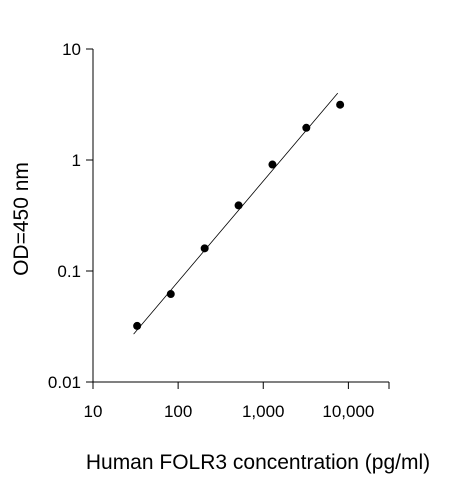 This screenshot has height=480, width=463. I want to click on x-axis-title: Human FOLR3 concentration (pg/ml), so click(258, 462).